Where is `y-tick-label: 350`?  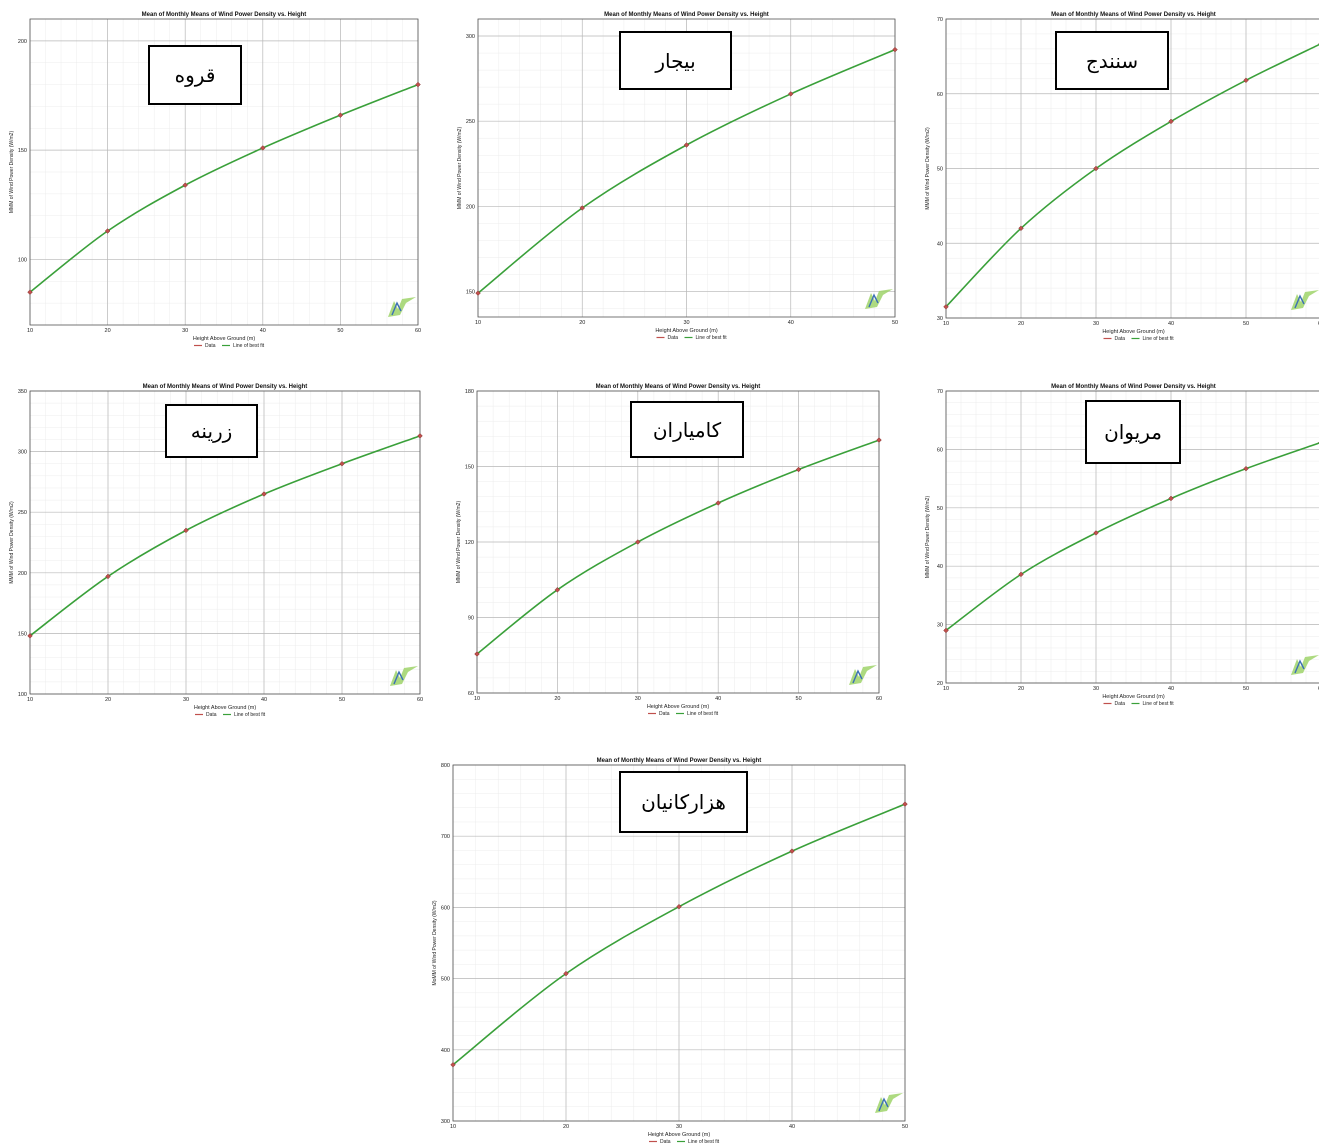
y-tick-label: 350 is located at coordinates (22, 392).